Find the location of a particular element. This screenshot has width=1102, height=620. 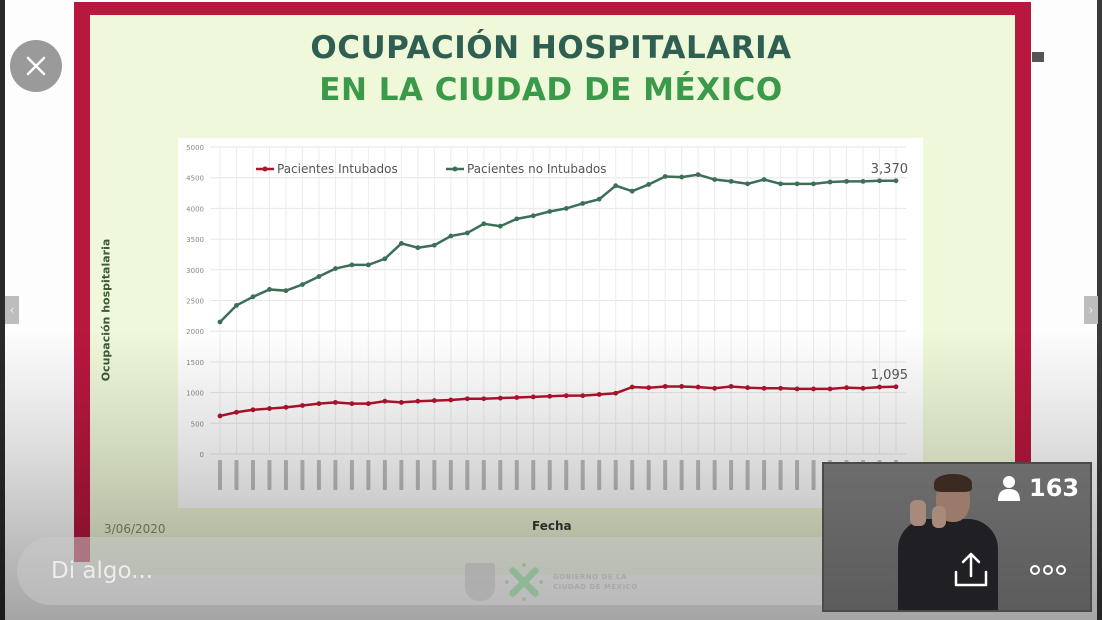

person-icon is located at coordinates (1009, 488).